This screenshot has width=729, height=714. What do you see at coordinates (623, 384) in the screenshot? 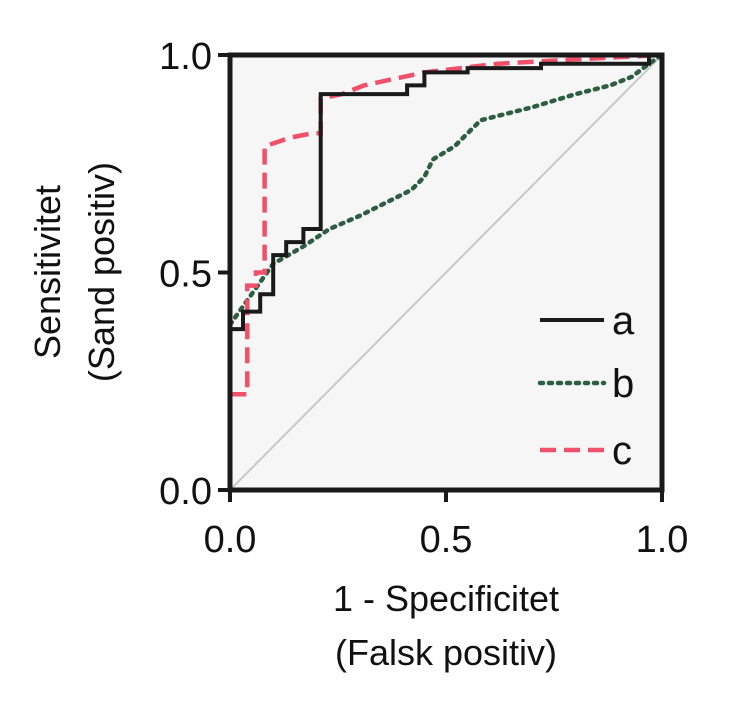
I see `legend-label-b: b` at bounding box center [623, 384].